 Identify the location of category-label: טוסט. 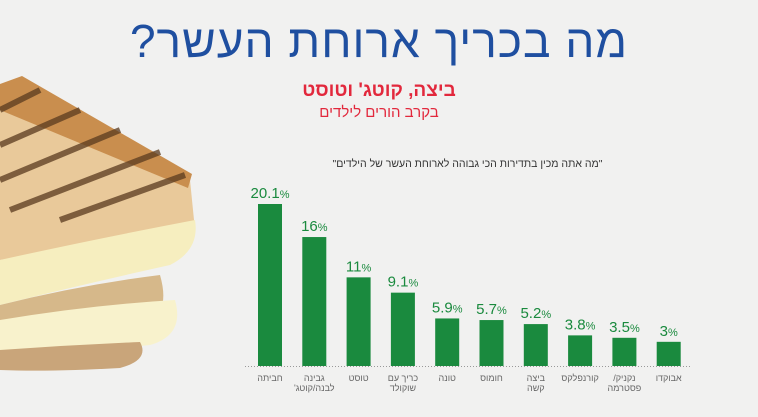
(359, 378).